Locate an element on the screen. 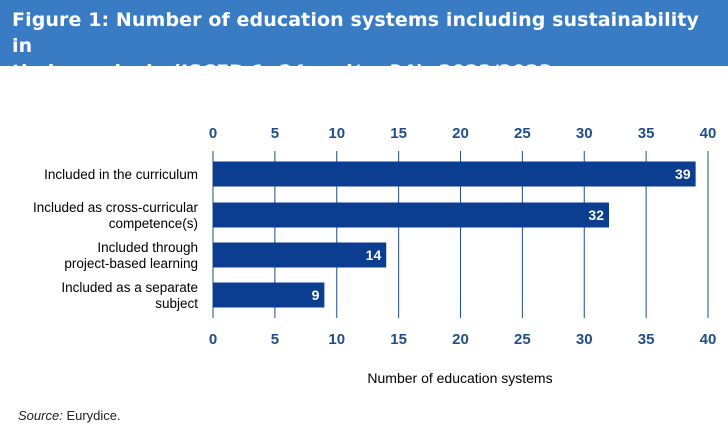 This screenshot has height=436, width=728. top-tick-labels: 0 5 10 15 20 25 30 35 40 is located at coordinates (463, 133).